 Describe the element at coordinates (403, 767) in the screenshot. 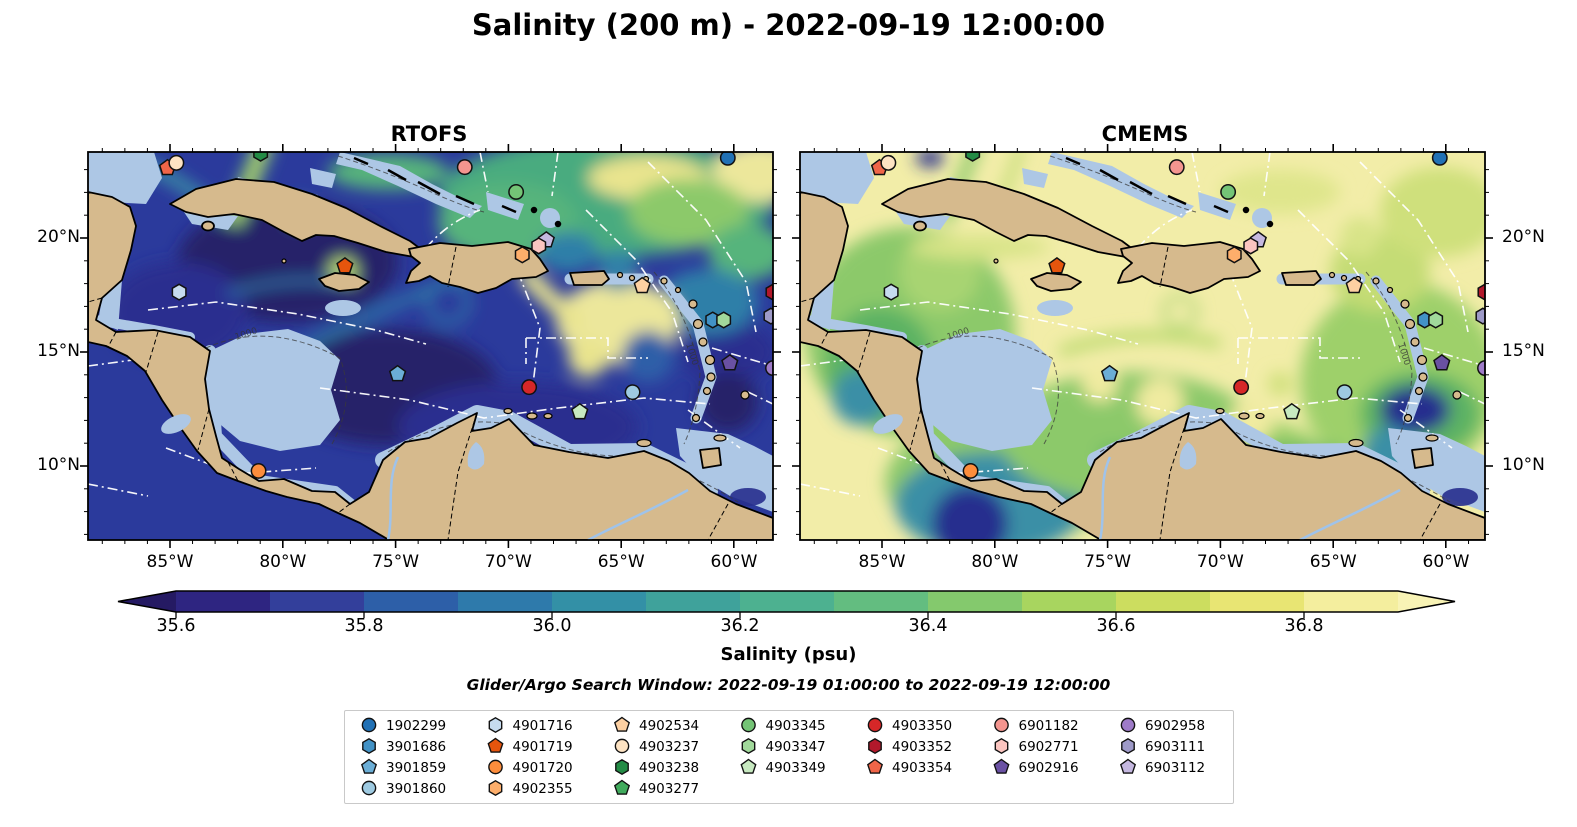

I see `legend-entry: 3901859` at that location.